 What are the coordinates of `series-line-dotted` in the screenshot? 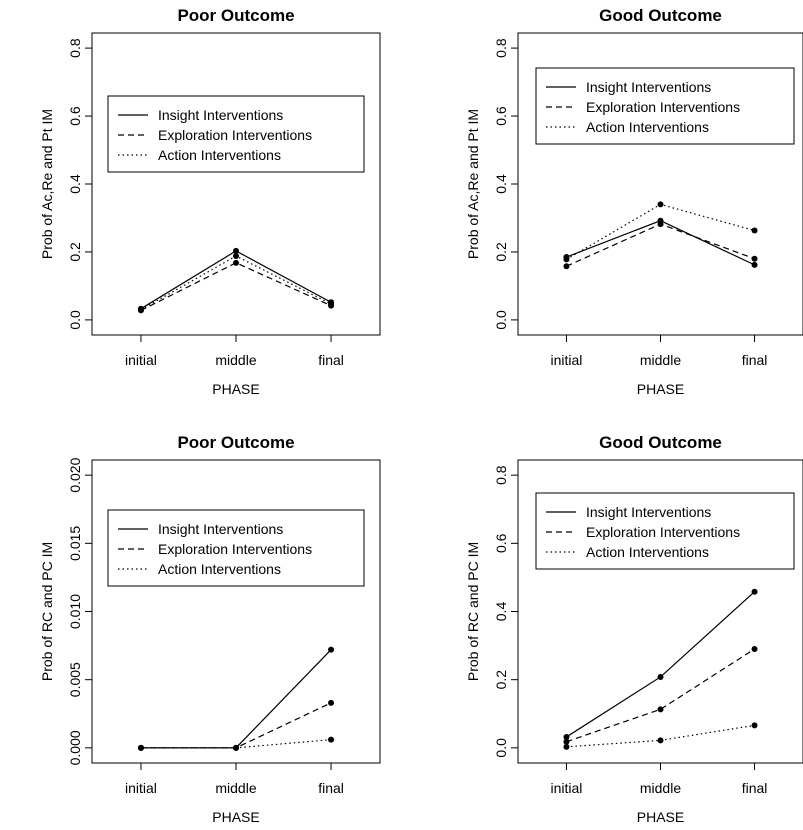 It's located at (660, 736).